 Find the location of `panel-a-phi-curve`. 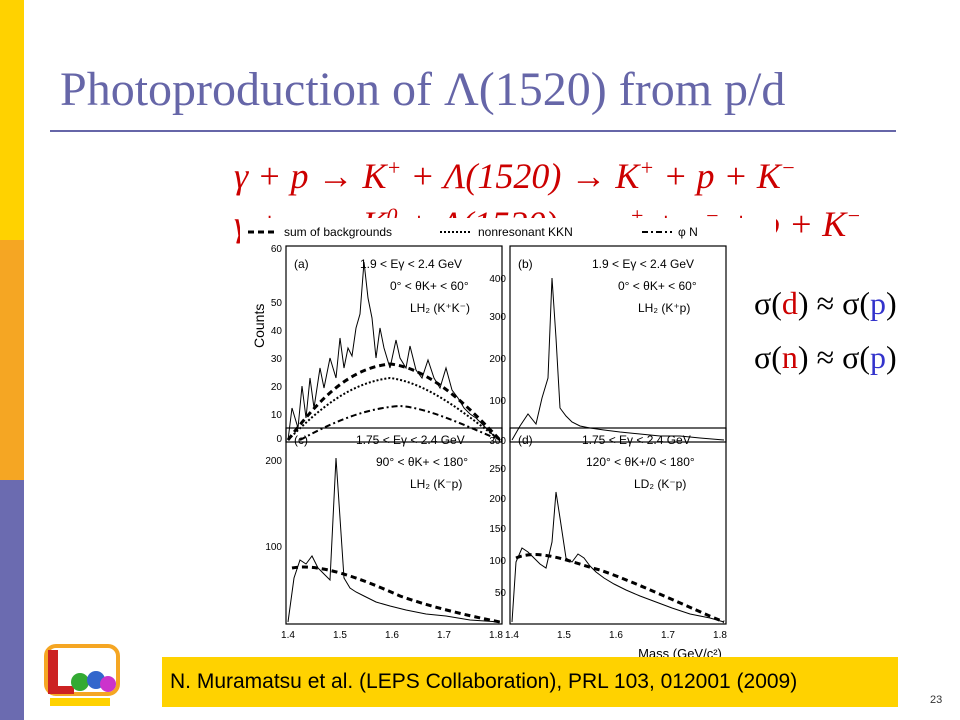

panel-a-phi-curve is located at coordinates (400, 422).